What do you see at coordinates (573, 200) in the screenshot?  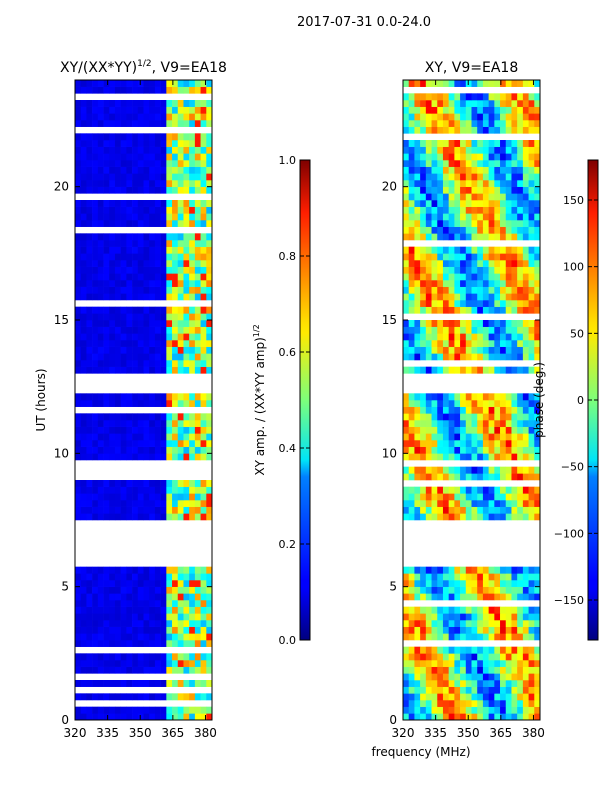 I see `colorbar-tick-label: 150` at bounding box center [573, 200].